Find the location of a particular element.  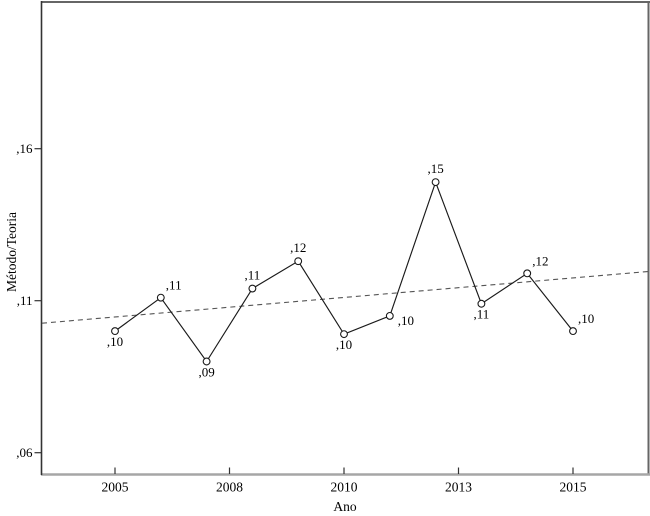

x-tick-label: 2008 is located at coordinates (229, 487).